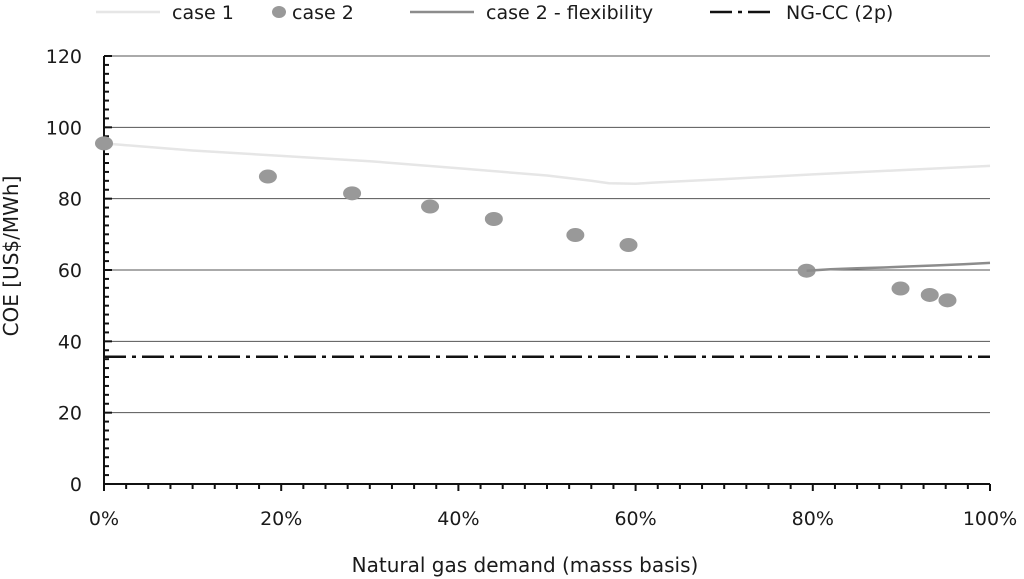  Describe the element at coordinates (323, 13) in the screenshot. I see `legend-label-case-2: case 2` at that location.